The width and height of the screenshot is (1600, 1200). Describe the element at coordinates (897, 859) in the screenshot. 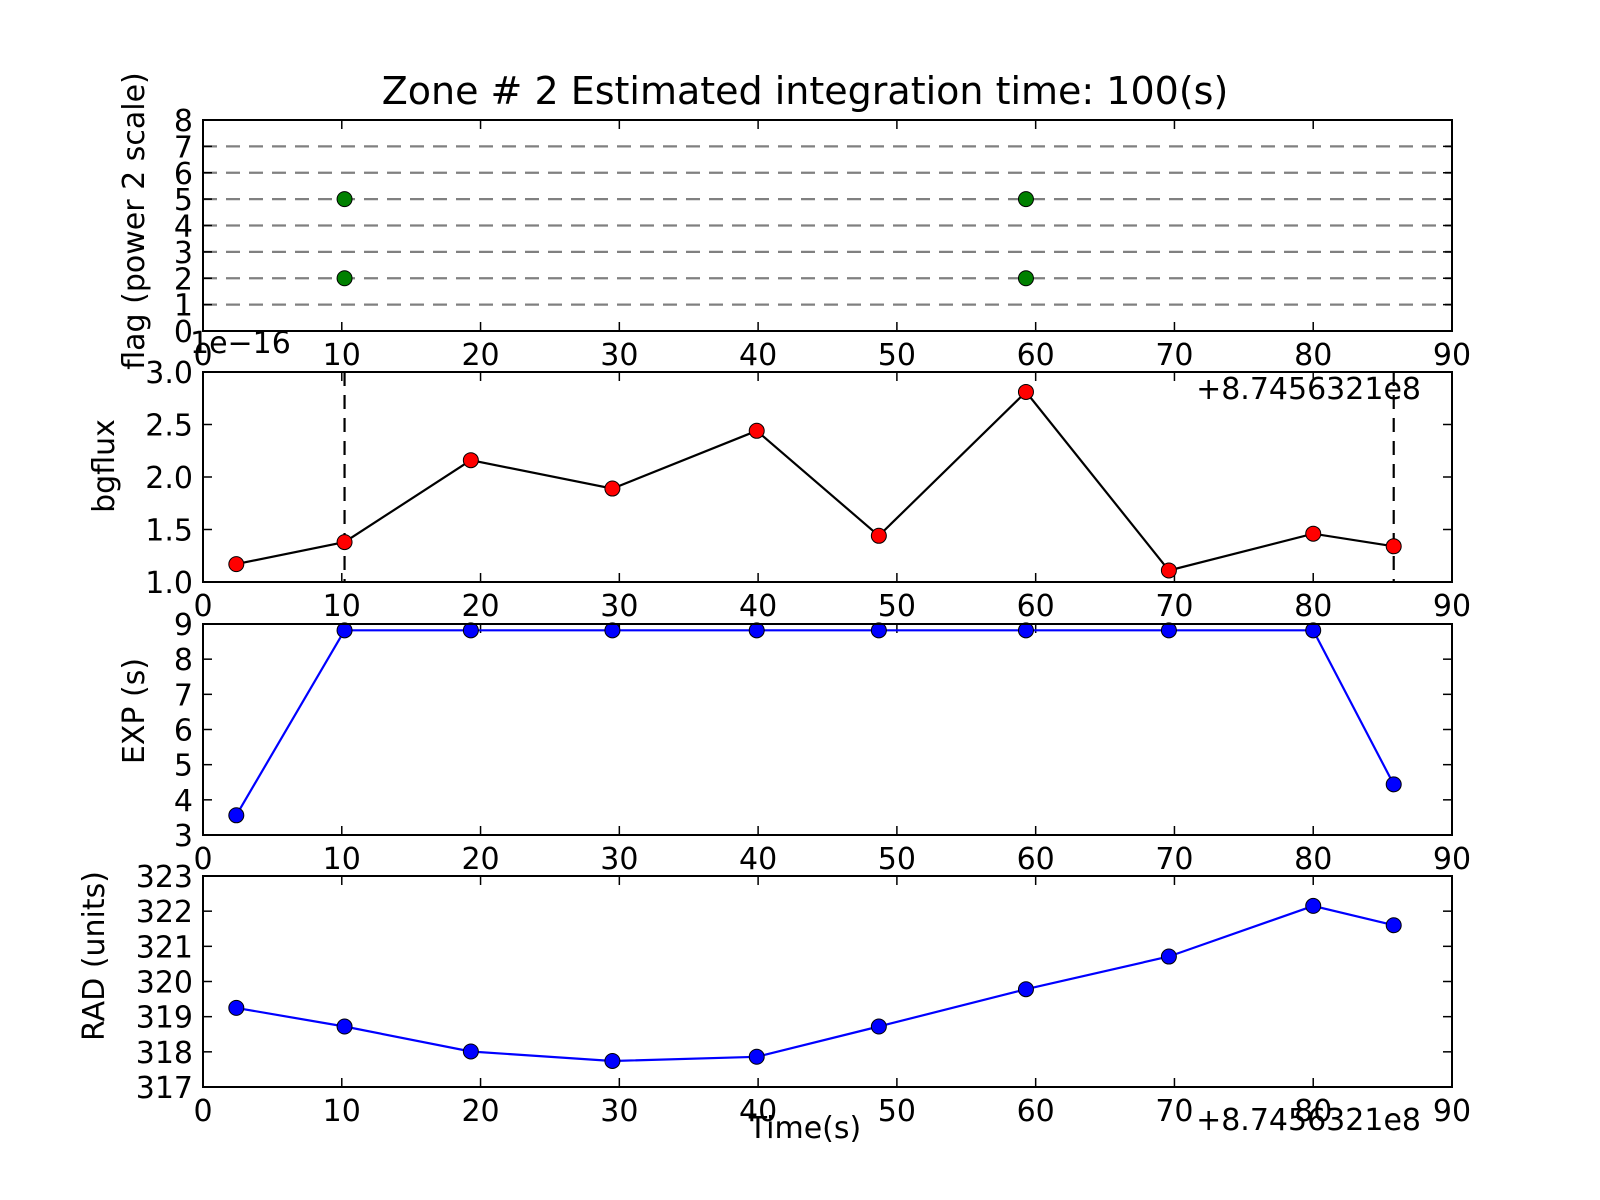

I see `exp-xtick-label: 50` at that location.